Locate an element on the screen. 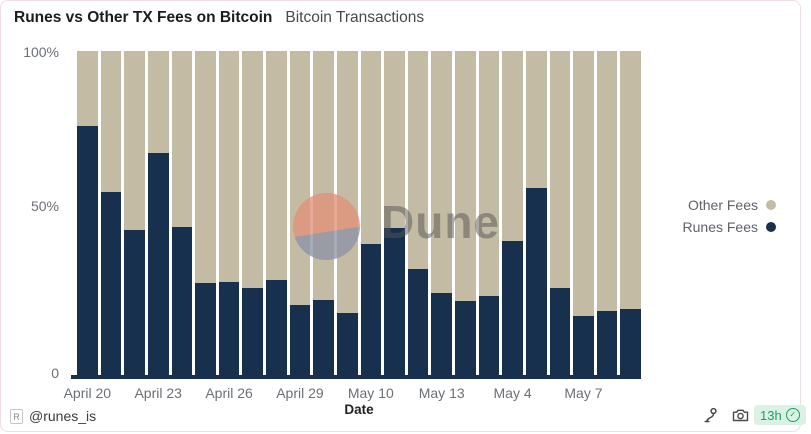 This screenshot has width=811, height=434. legend-swatch-runes-icon is located at coordinates (771, 227).